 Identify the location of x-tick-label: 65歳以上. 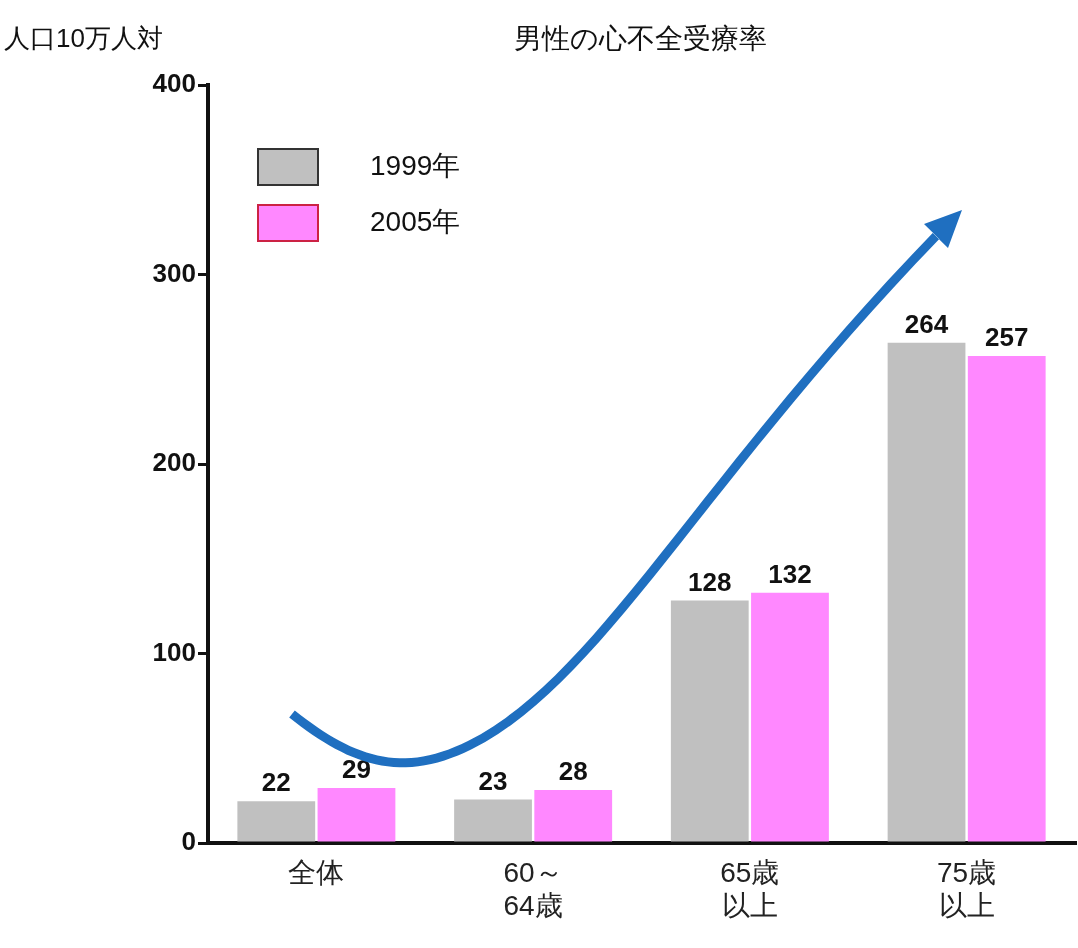
(750, 889).